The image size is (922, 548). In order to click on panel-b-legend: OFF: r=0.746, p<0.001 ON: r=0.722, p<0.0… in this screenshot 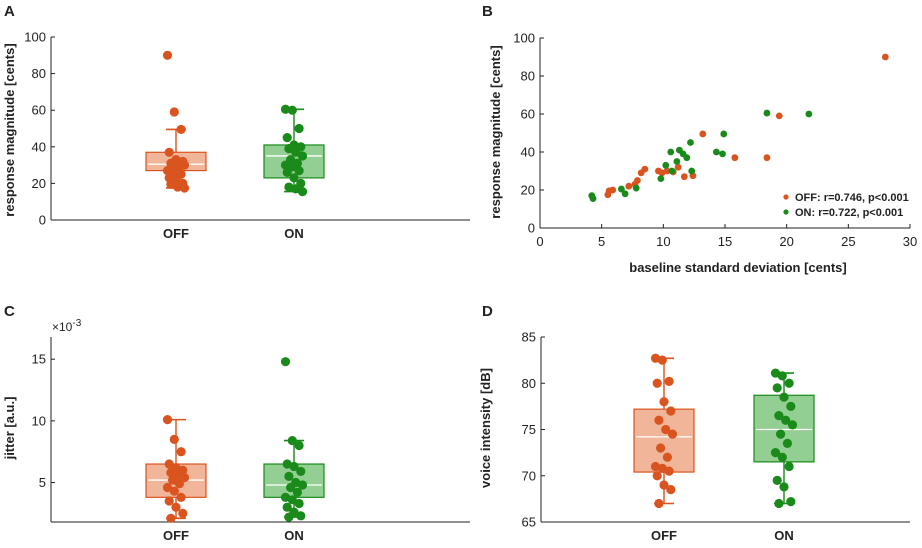, I will do `click(846, 205)`.